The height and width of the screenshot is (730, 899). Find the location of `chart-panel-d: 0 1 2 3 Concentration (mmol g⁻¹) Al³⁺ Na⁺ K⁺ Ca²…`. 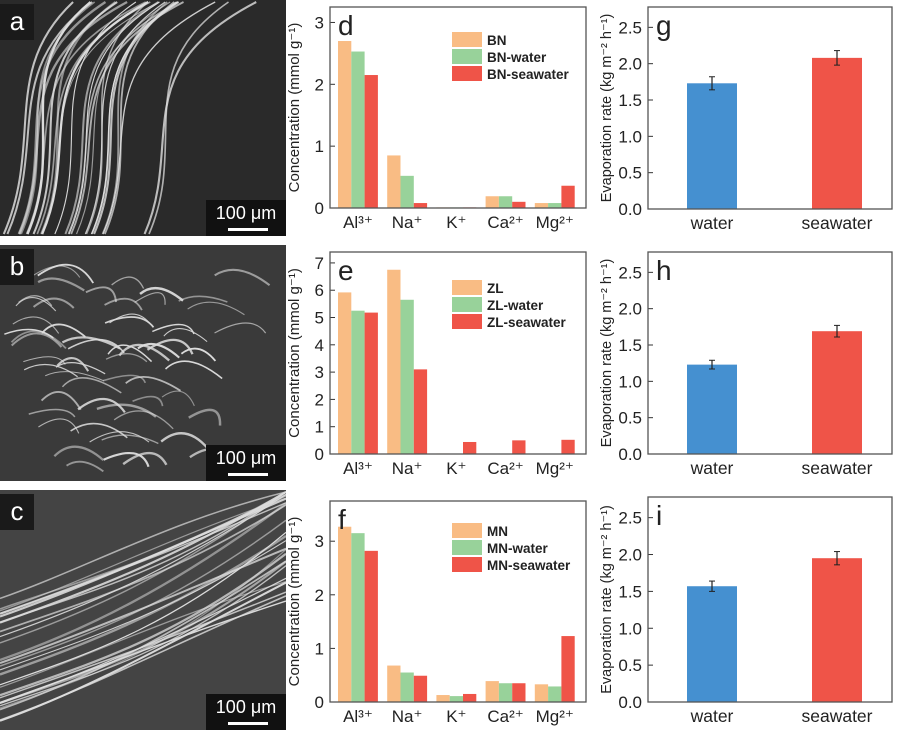

chart-panel-d: 0 1 2 3 Concentration (mmol g⁻¹) Al³⁺ Na⁺ K⁺ Ca²… is located at coordinates (436, 119).